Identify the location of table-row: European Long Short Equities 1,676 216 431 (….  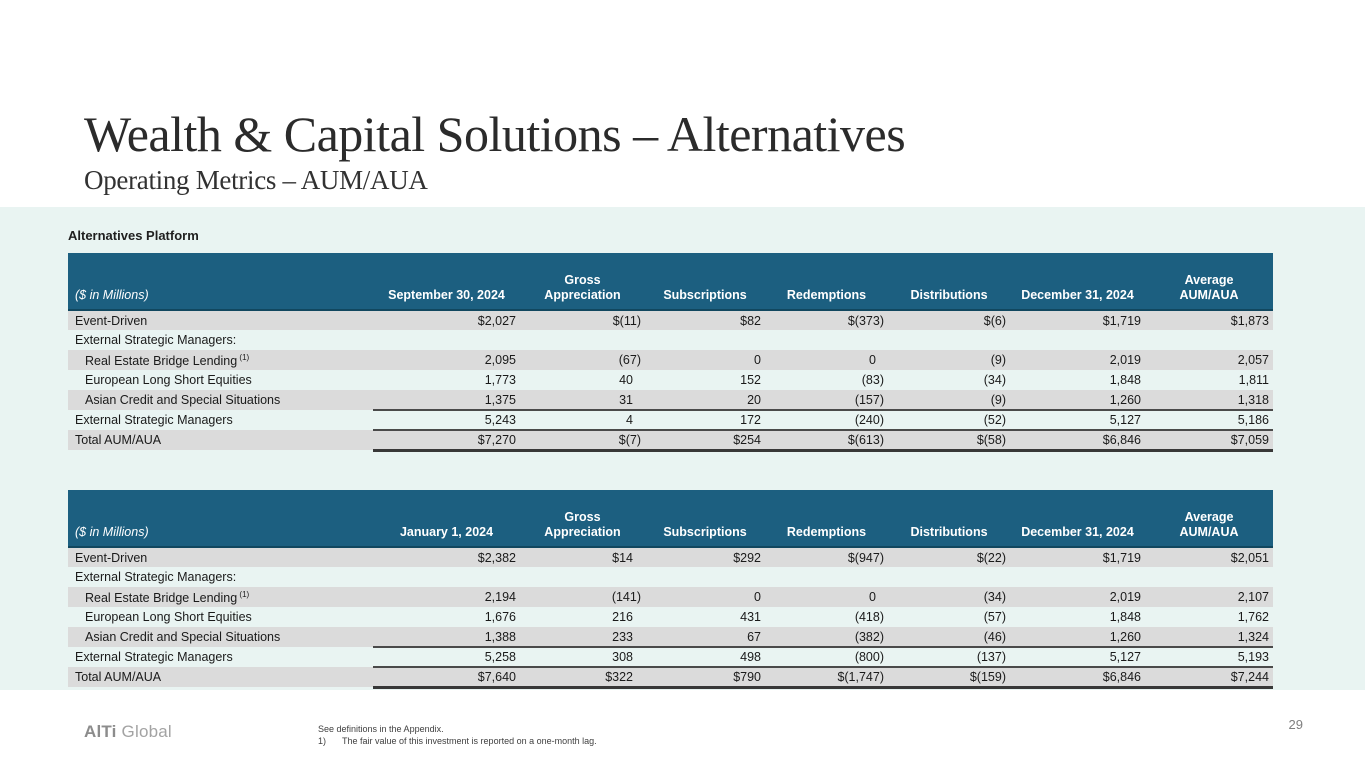
(670, 617).